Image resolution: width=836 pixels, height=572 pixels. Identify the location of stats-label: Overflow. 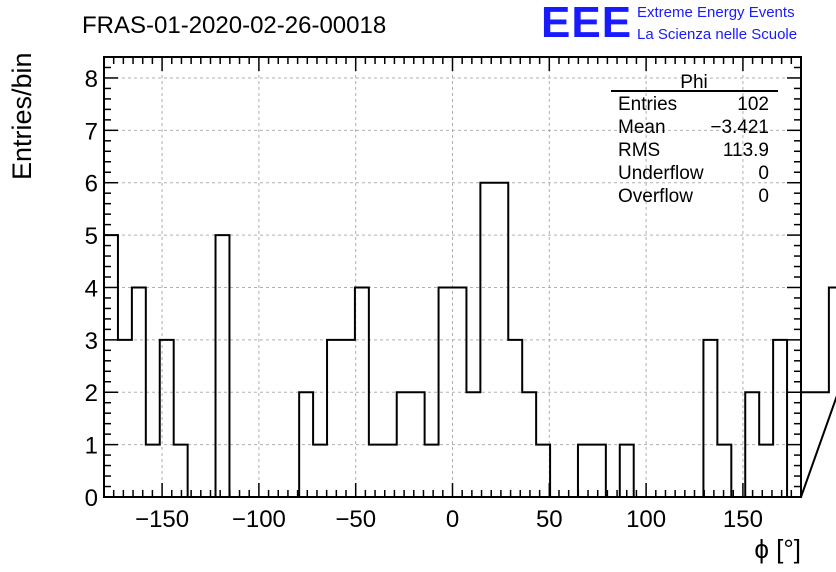
(655, 196).